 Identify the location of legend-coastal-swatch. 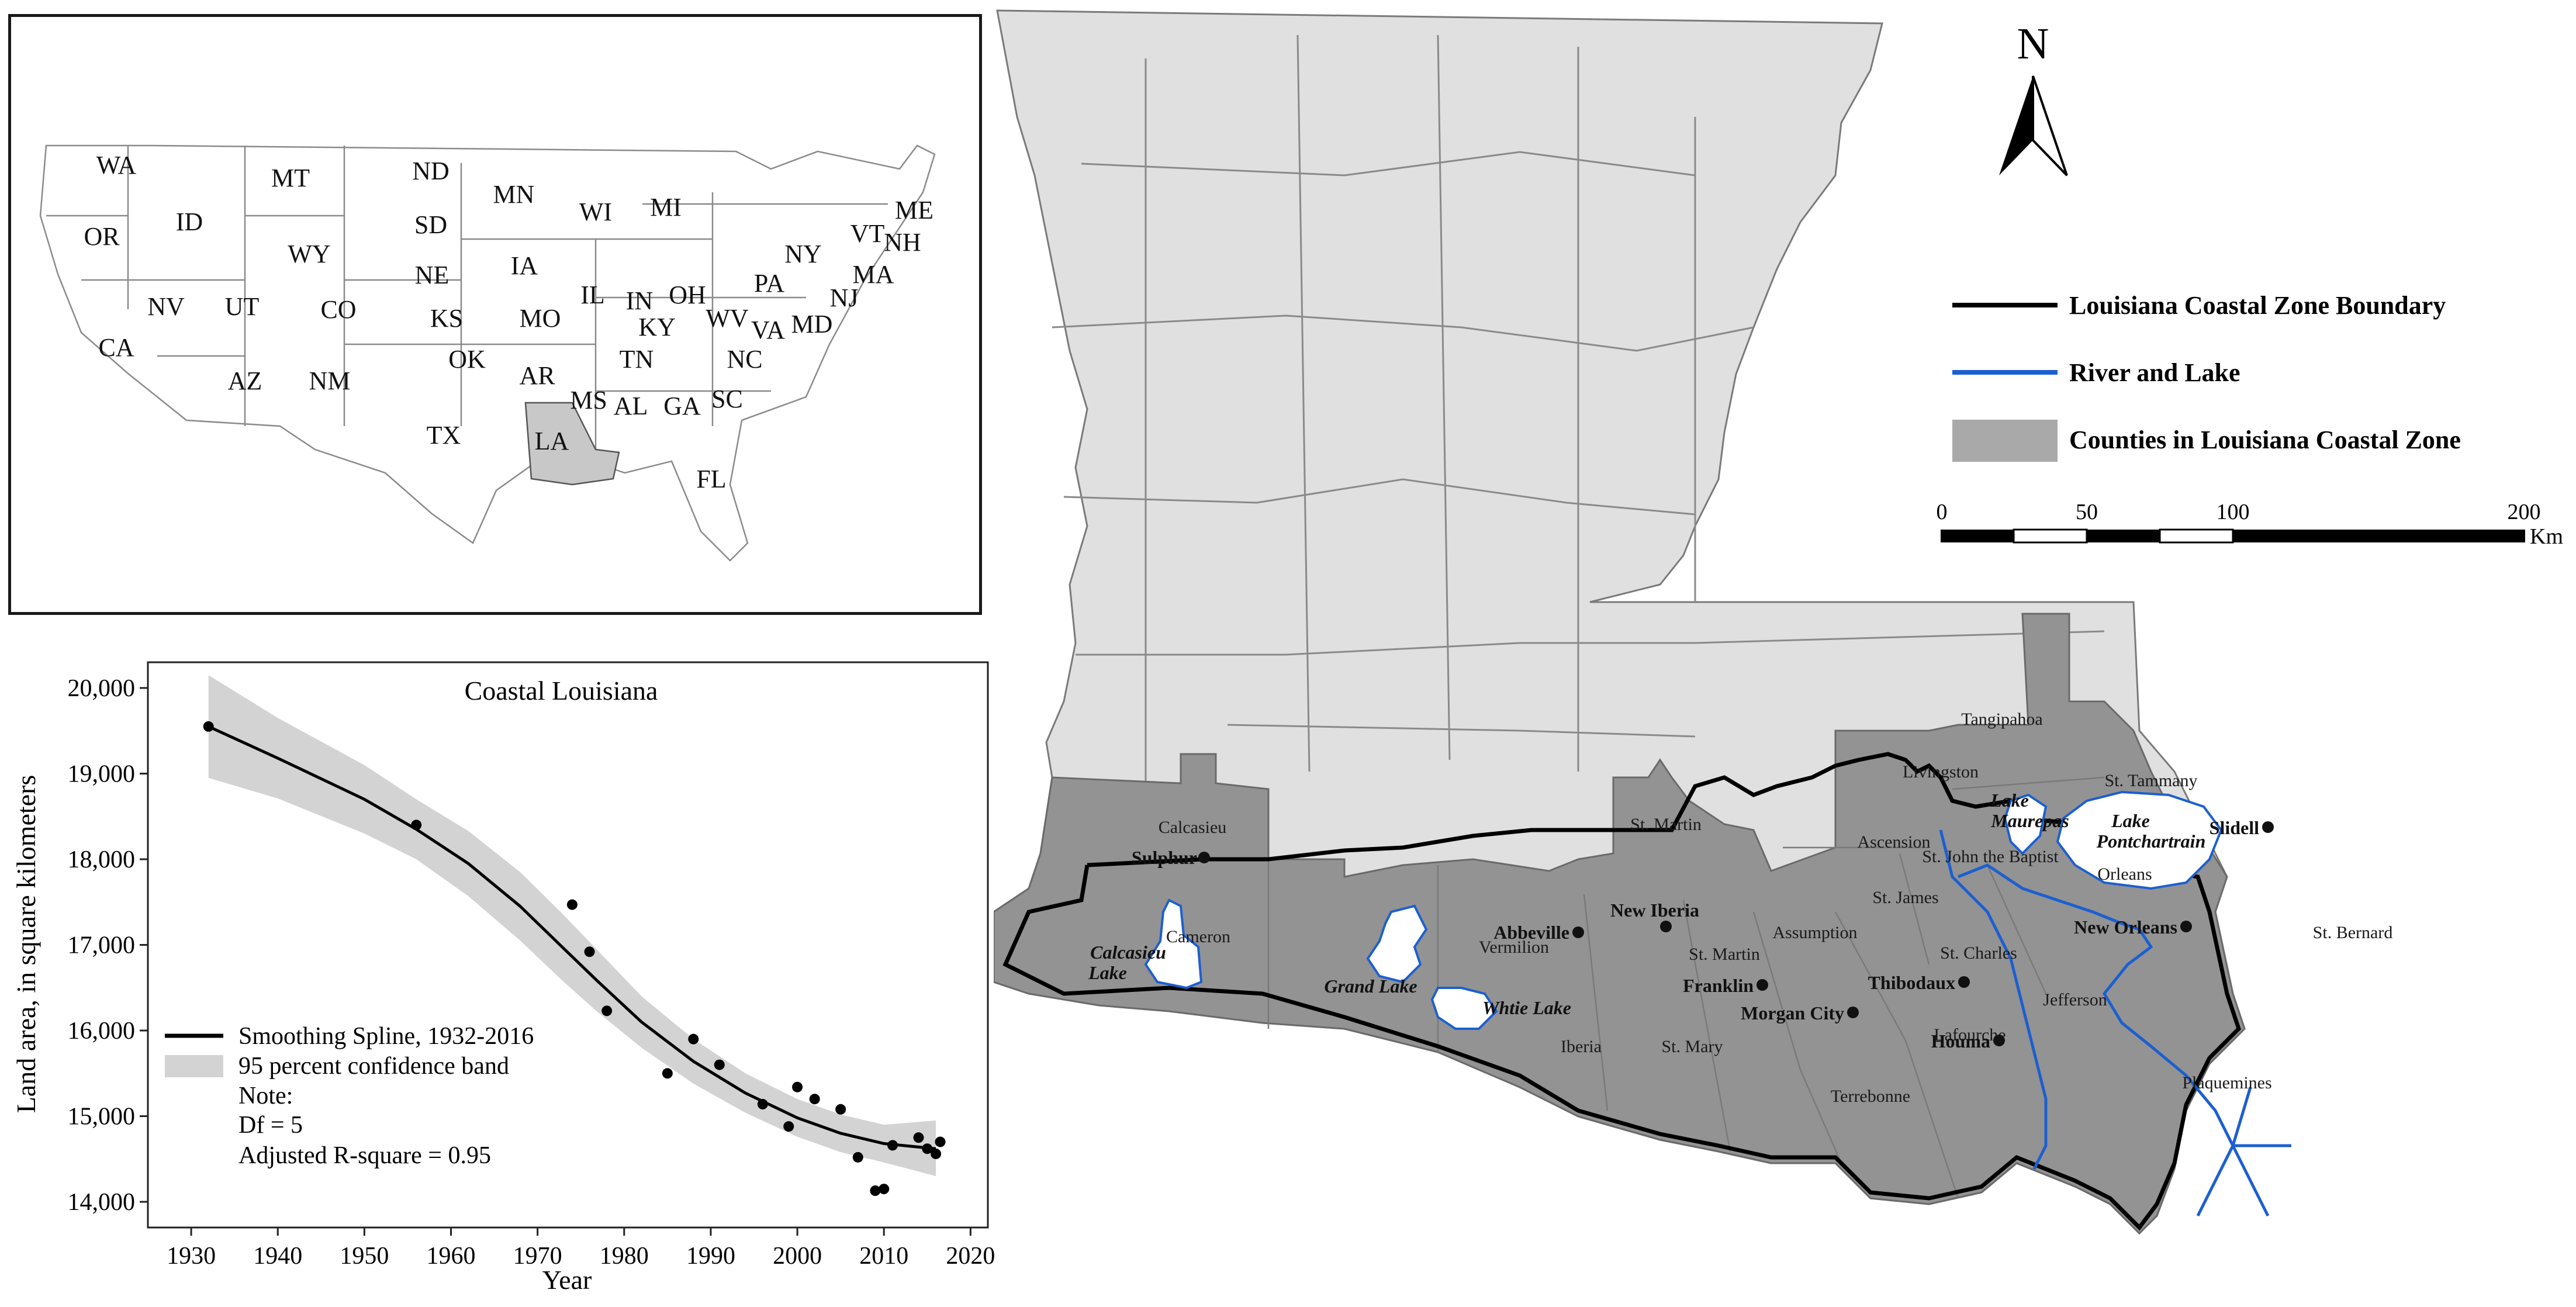
(2005, 441).